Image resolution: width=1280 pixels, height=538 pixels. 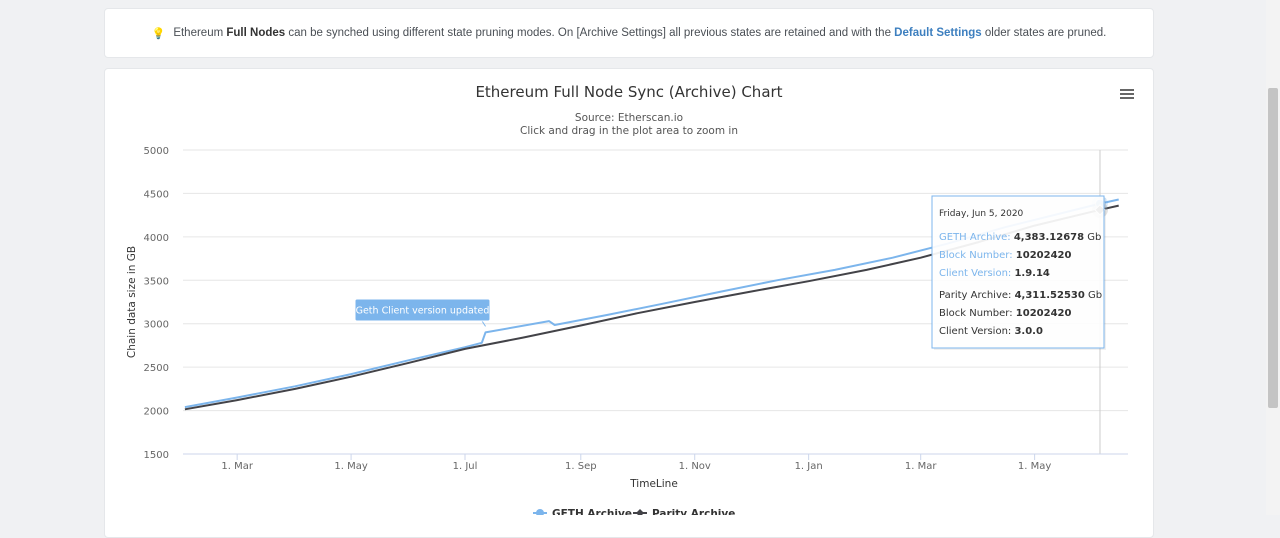 I want to click on lightbulb-icon: 💡, so click(x=158, y=33).